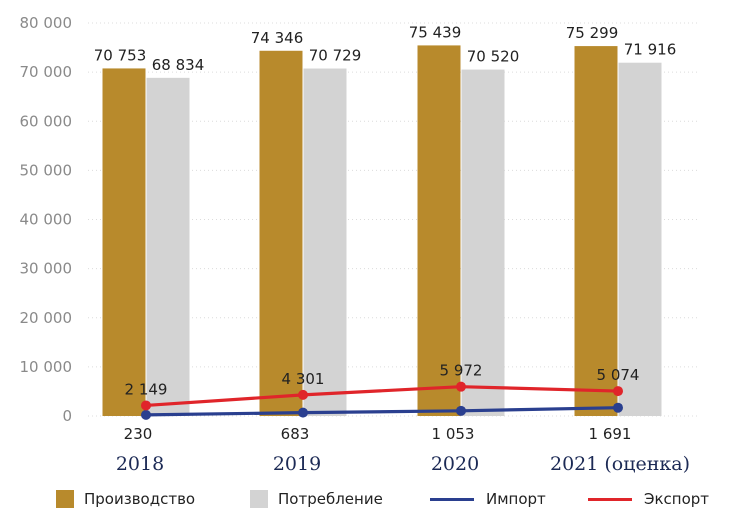 Image resolution: width=730 pixels, height=518 pixels. I want to click on legend-item-import: Импорт, so click(488, 499).